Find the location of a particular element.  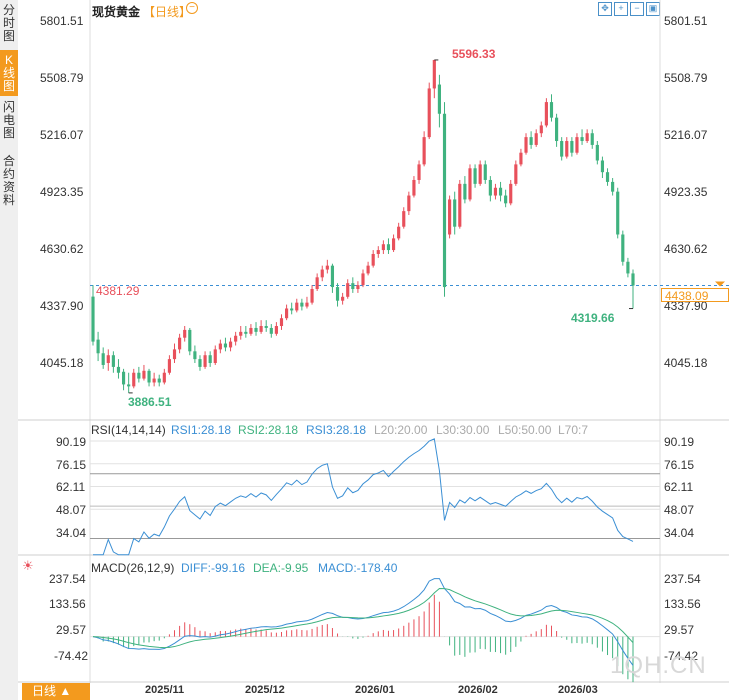

current-price-marker is located at coordinates (720, 284).